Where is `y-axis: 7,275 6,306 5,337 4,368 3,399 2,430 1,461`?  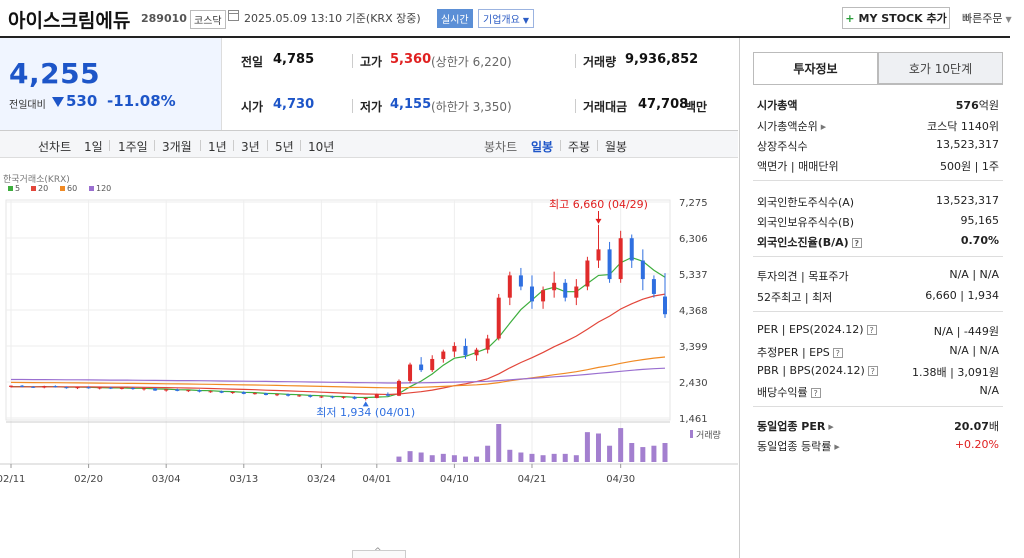 y-axis: 7,275 6,306 5,337 4,368 3,399 2,430 1,461 is located at coordinates (693, 311).